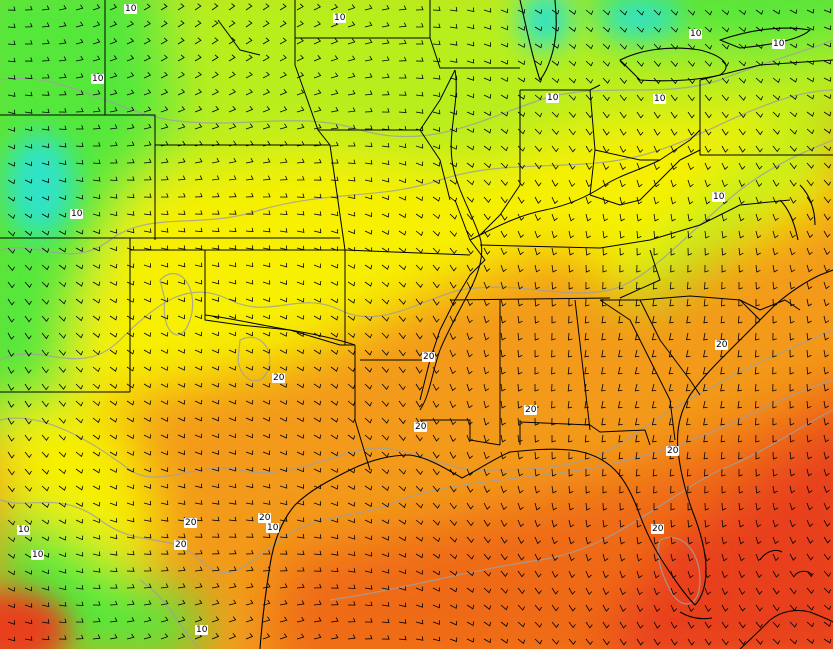 The height and width of the screenshot is (649, 833). Describe the element at coordinates (553, 98) in the screenshot. I see `contour-label: 10` at that location.